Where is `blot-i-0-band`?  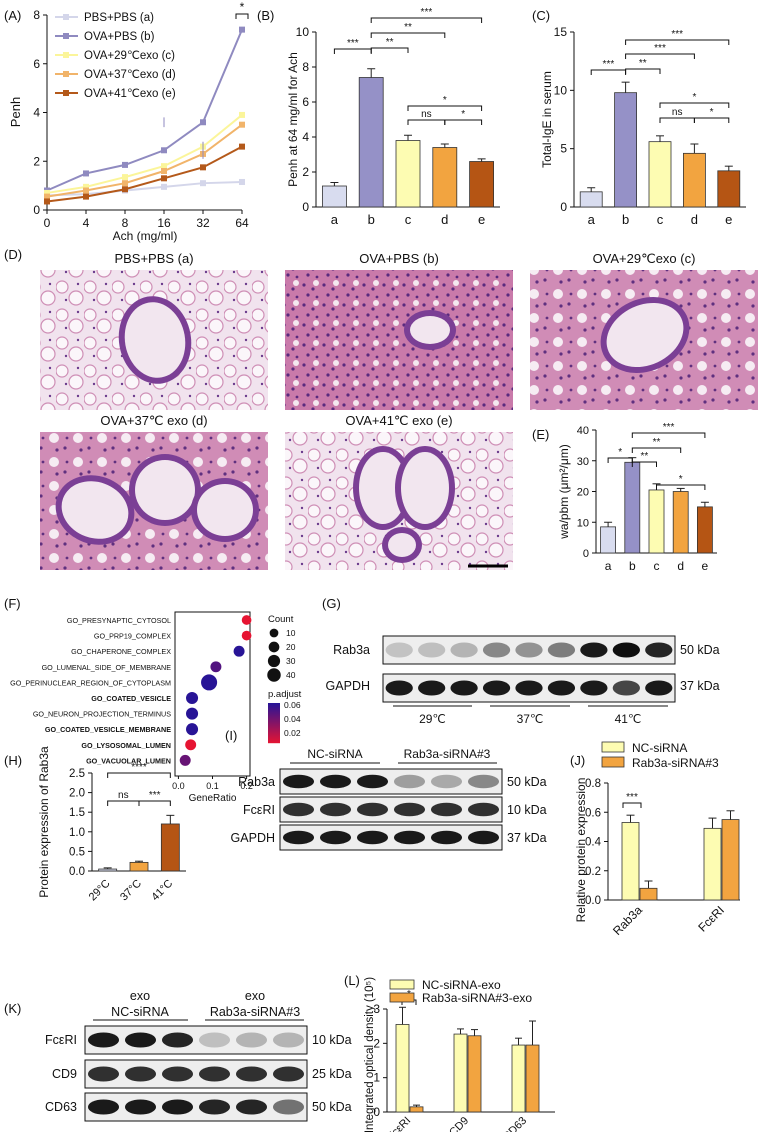 blot-i-0-band is located at coordinates (409, 781).